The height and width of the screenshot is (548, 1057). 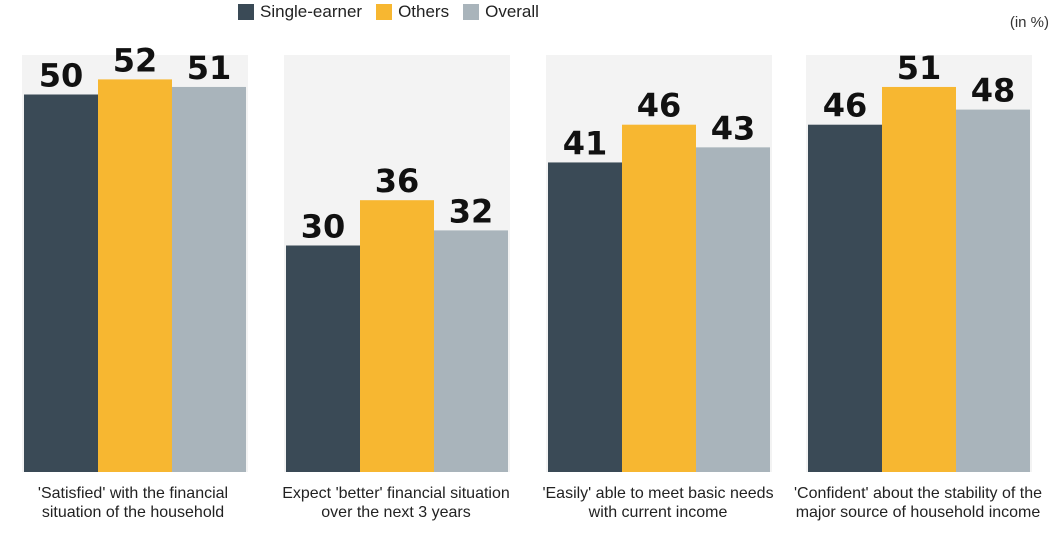 I want to click on legend-label: Overall, so click(x=512, y=11).